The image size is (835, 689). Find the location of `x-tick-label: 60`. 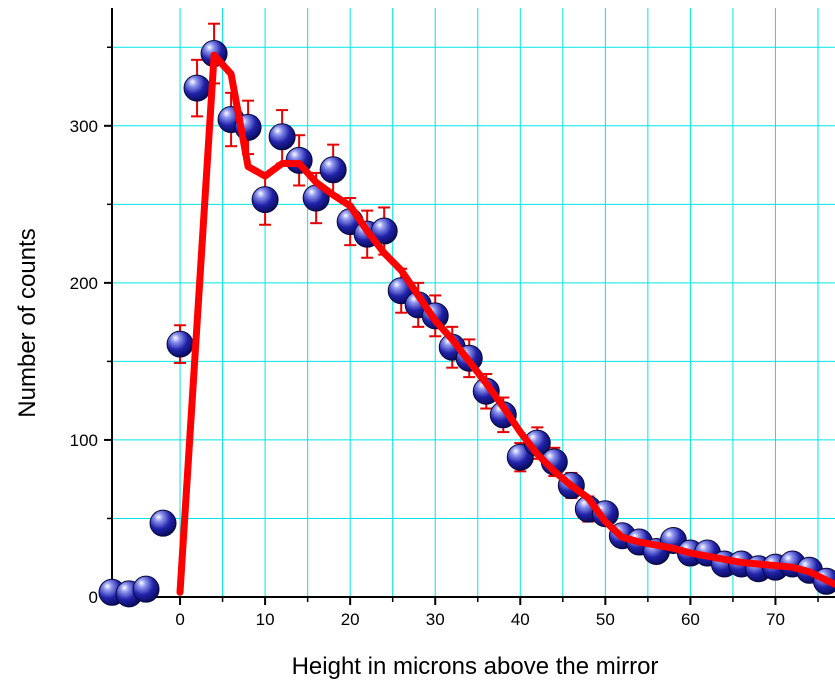

x-tick-label: 60 is located at coordinates (690, 619).